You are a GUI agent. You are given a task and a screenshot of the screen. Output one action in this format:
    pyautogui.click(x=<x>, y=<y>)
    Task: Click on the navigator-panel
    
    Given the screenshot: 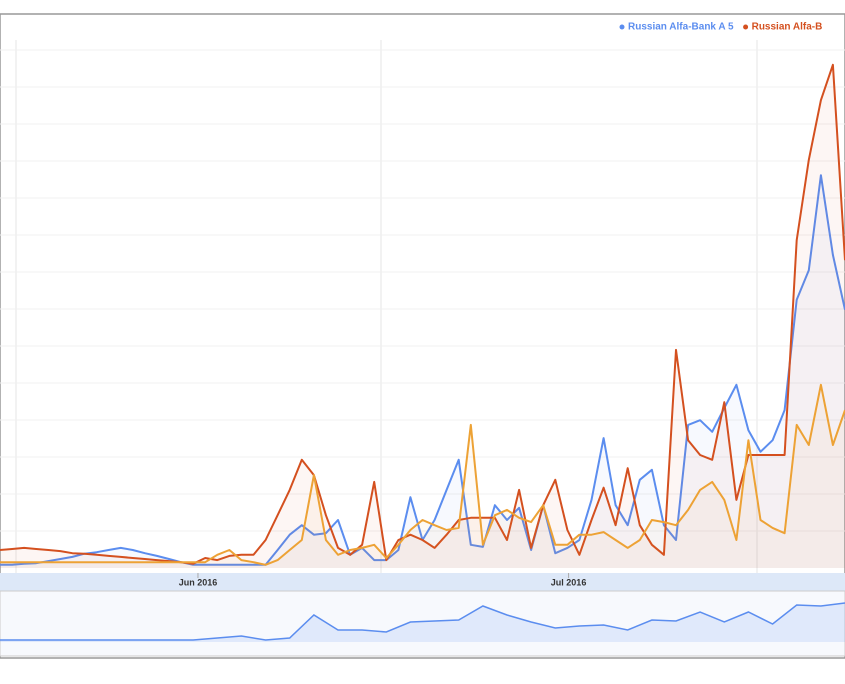 What is the action you would take?
    pyautogui.click(x=422, y=623)
    